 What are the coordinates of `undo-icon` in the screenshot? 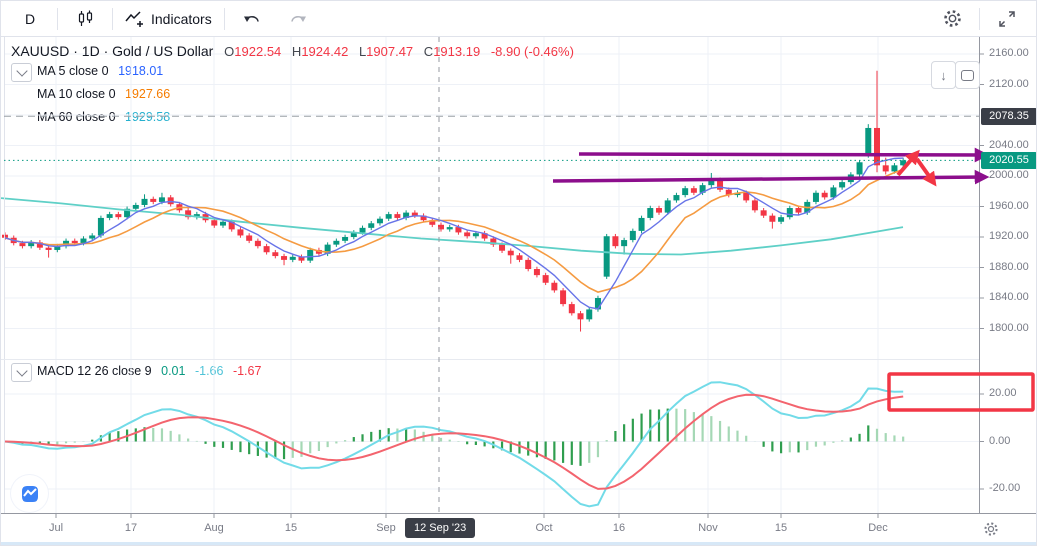 It's located at (251, 18).